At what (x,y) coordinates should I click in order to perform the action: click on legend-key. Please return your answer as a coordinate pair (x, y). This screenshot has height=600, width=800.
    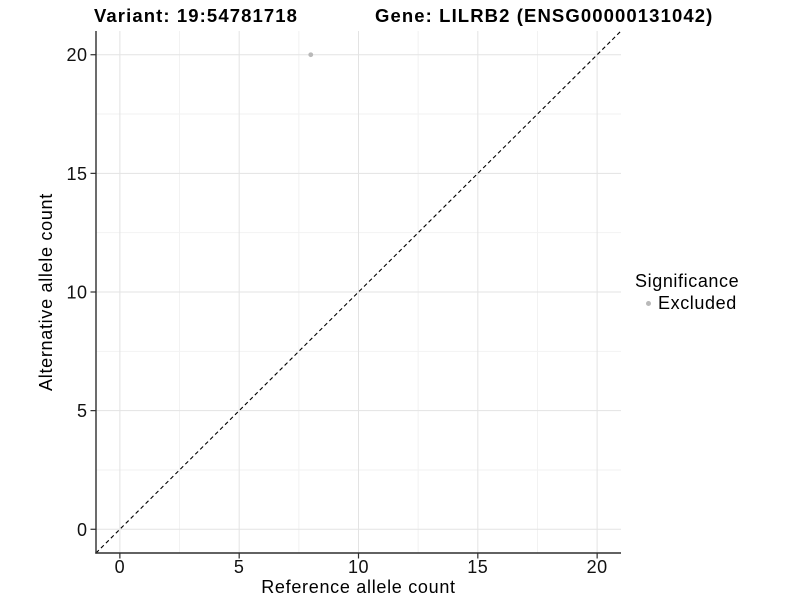
    Looking at the image, I should click on (648, 304).